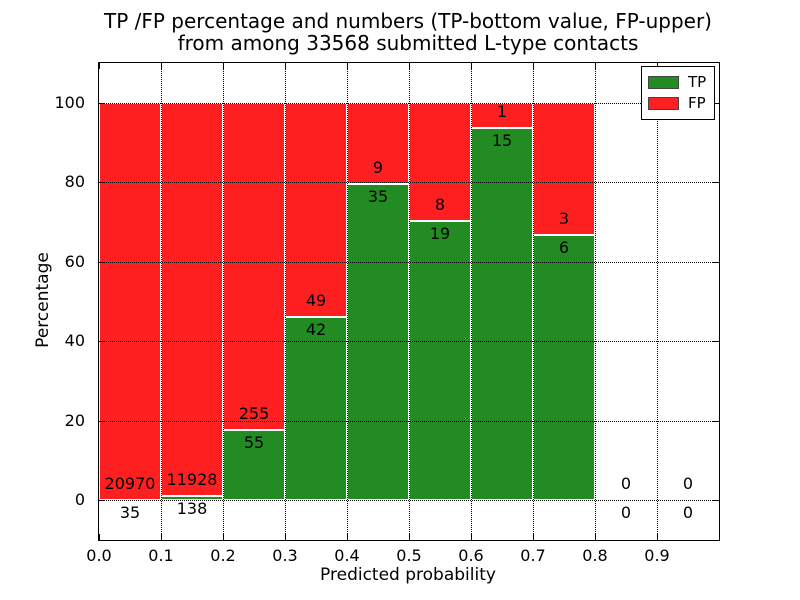  What do you see at coordinates (79, 500) in the screenshot?
I see `y-tick-label: 0` at bounding box center [79, 500].